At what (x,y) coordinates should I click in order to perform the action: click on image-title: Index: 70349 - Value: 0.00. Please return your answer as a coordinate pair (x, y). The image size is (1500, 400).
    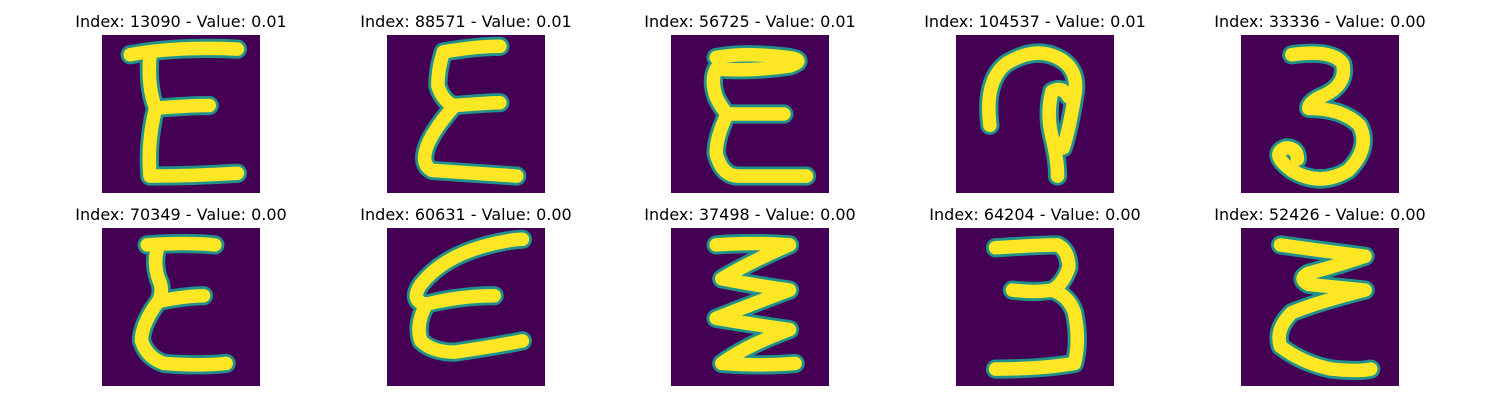
    Looking at the image, I should click on (181, 215).